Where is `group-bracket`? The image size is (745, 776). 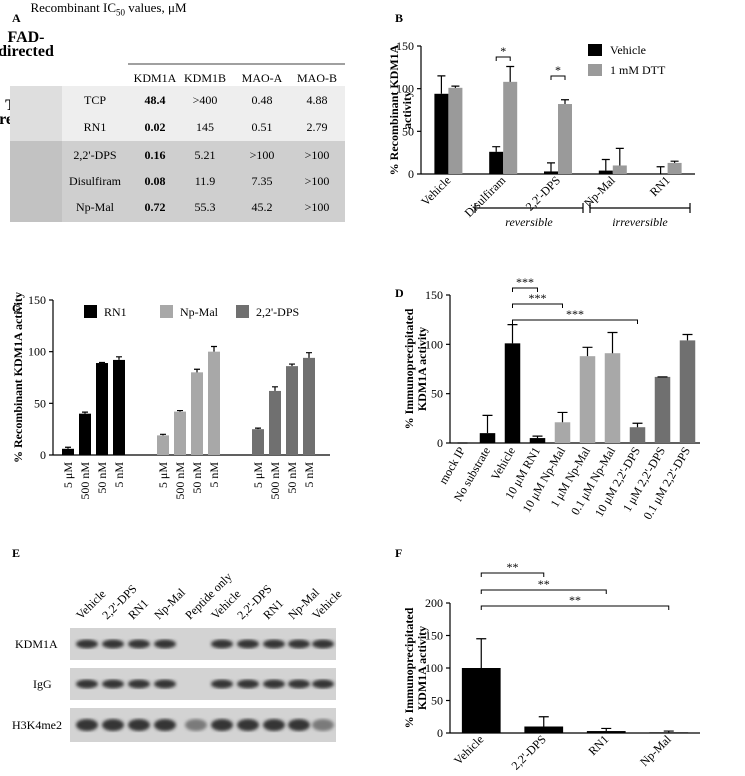
group-bracket is located at coordinates (529, 208).